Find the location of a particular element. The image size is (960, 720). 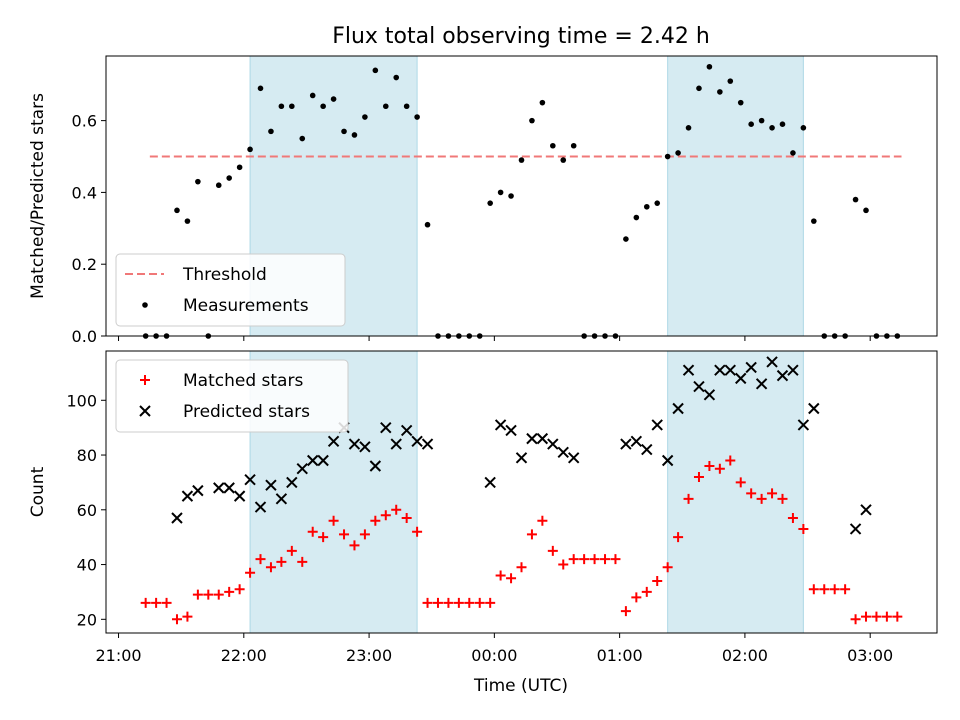

legend: Matched stars Predicted stars is located at coordinates (232, 396).